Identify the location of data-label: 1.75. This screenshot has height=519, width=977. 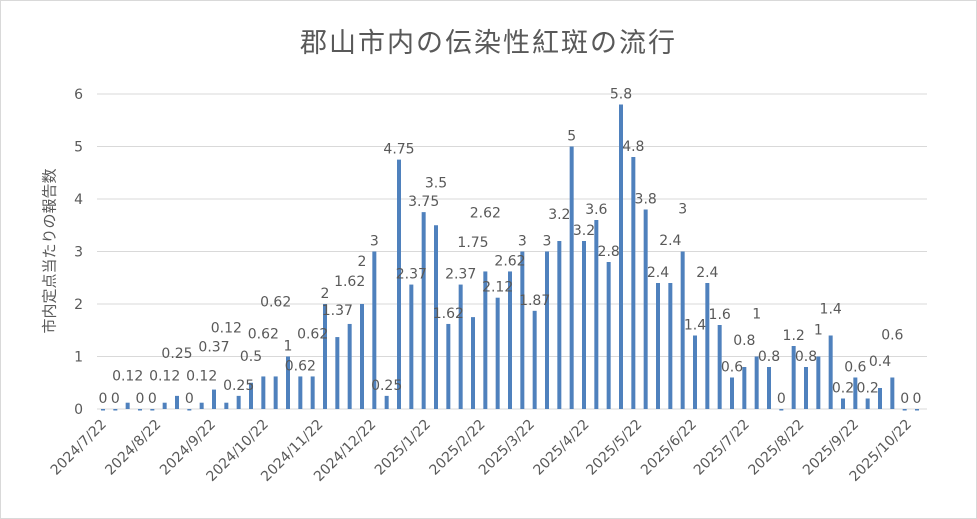
(472, 243).